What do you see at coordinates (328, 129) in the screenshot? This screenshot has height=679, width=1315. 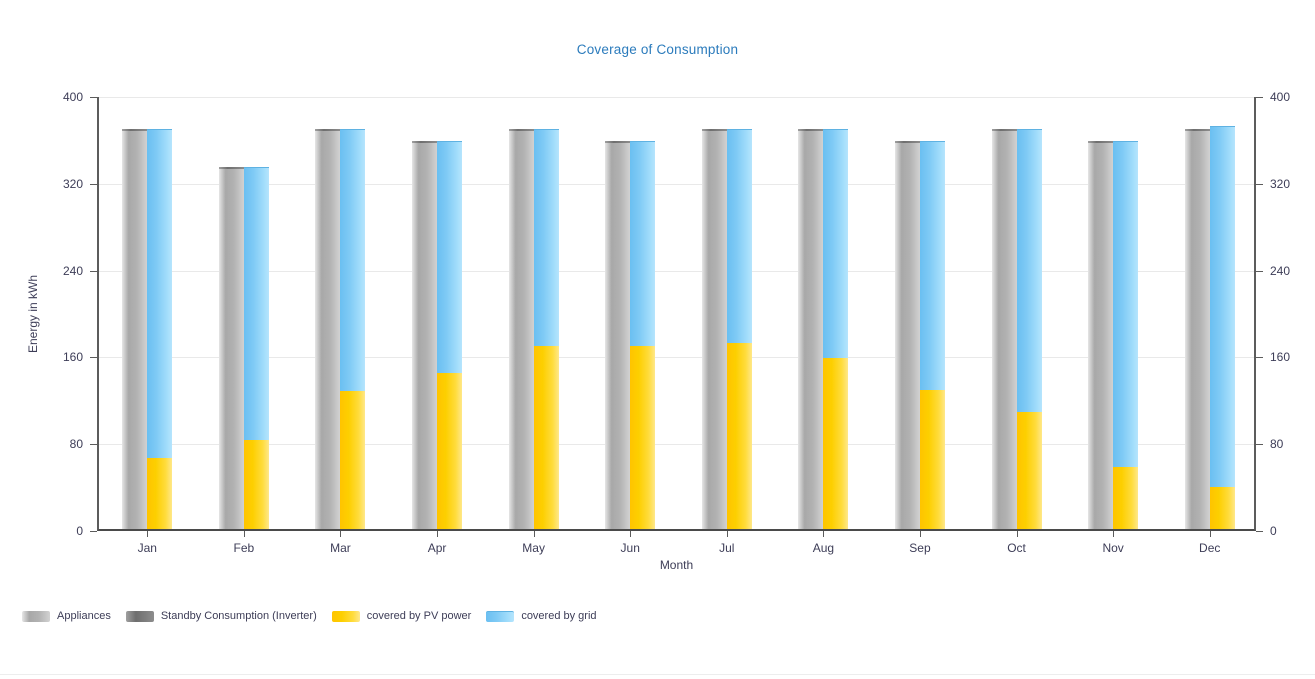 I see `segment-standby-mar` at bounding box center [328, 129].